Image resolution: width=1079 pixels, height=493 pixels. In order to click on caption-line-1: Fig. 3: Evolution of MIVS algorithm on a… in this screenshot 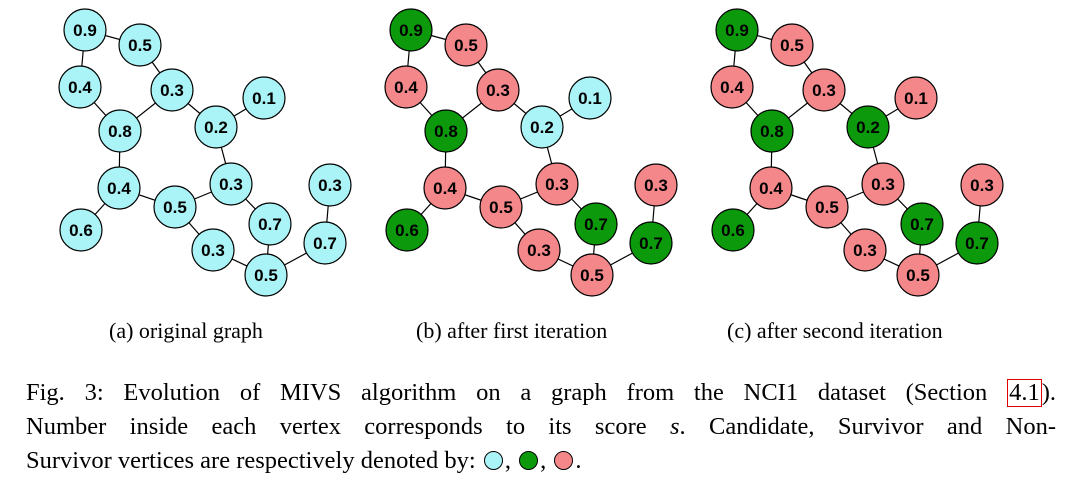, I will do `click(541, 393)`.